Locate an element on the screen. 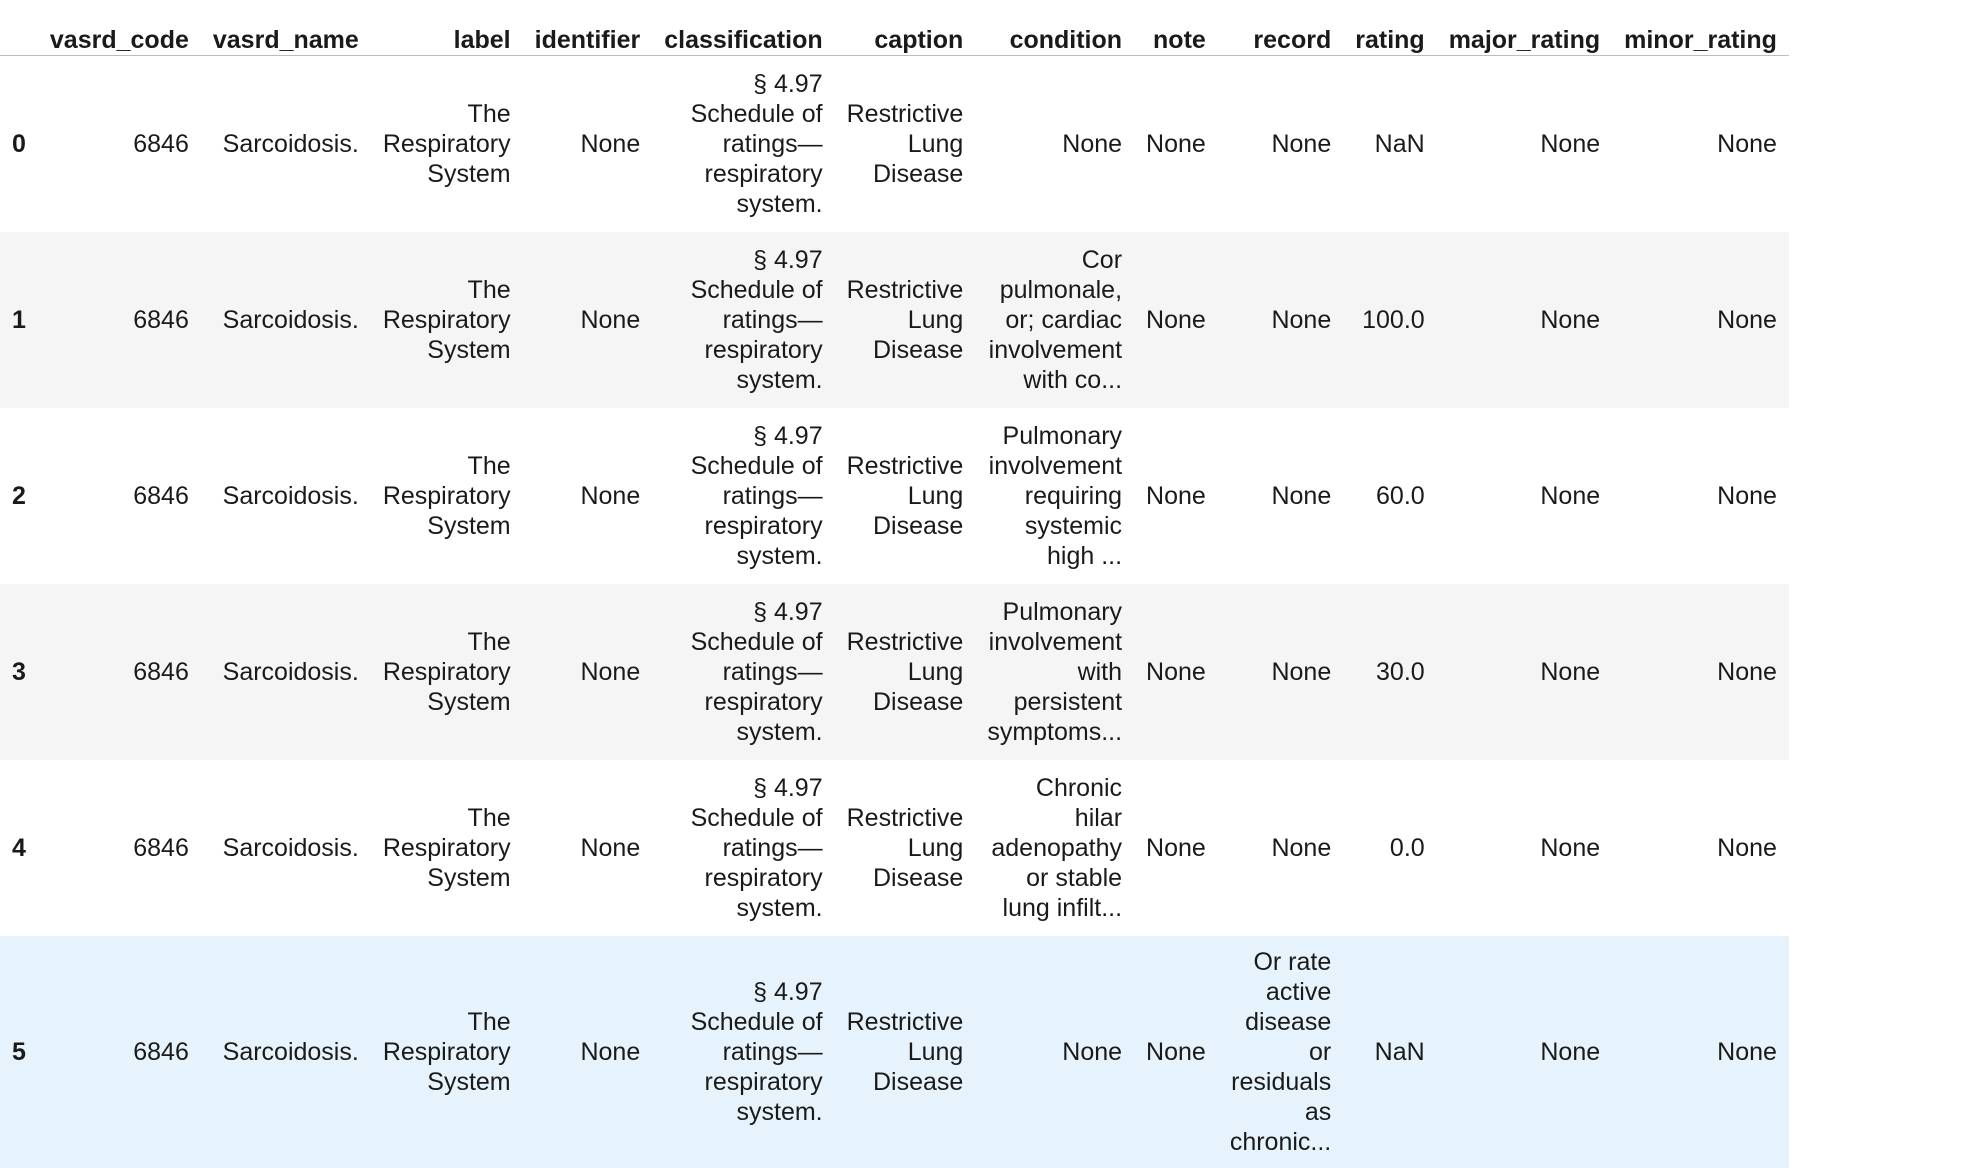  row-index: 0 is located at coordinates (19, 143).